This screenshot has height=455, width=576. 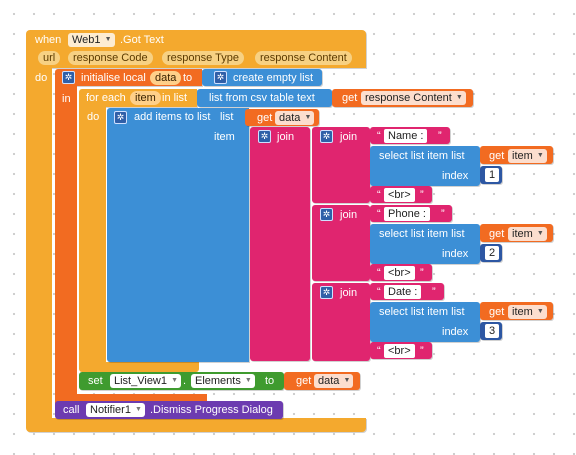 I want to click on number-field-2: 2, so click(x=492, y=253).